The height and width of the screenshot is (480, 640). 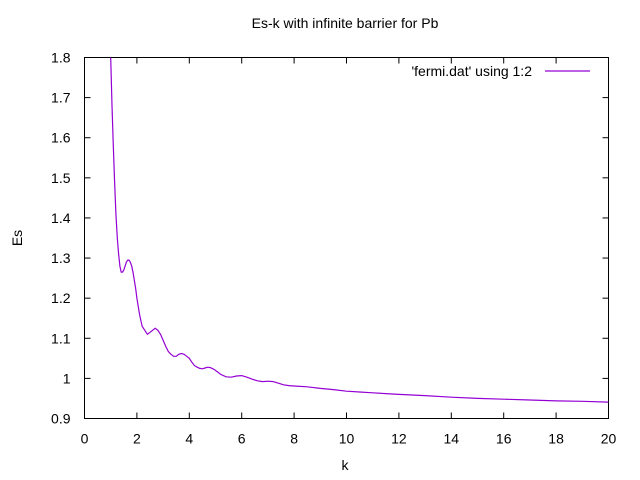 What do you see at coordinates (17, 238) in the screenshot?
I see `y-axis-label: Es` at bounding box center [17, 238].